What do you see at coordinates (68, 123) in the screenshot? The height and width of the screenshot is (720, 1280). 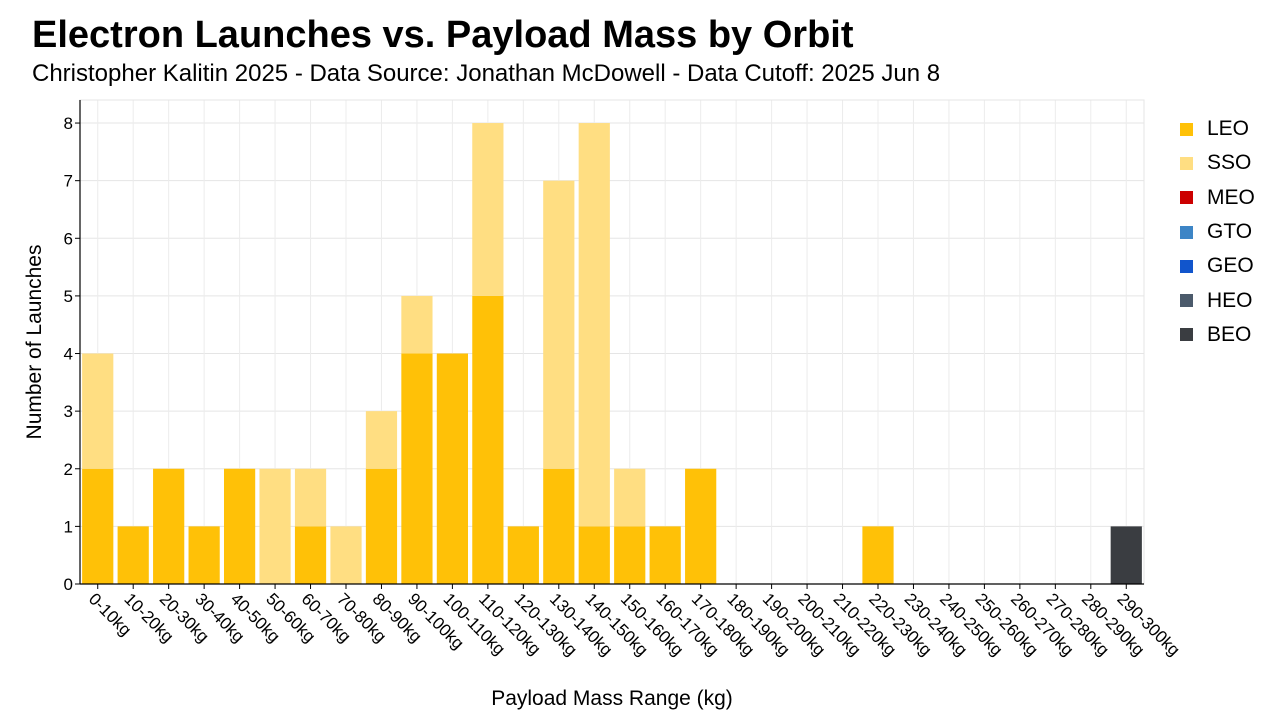 I see `y-tick-label: 8` at bounding box center [68, 123].